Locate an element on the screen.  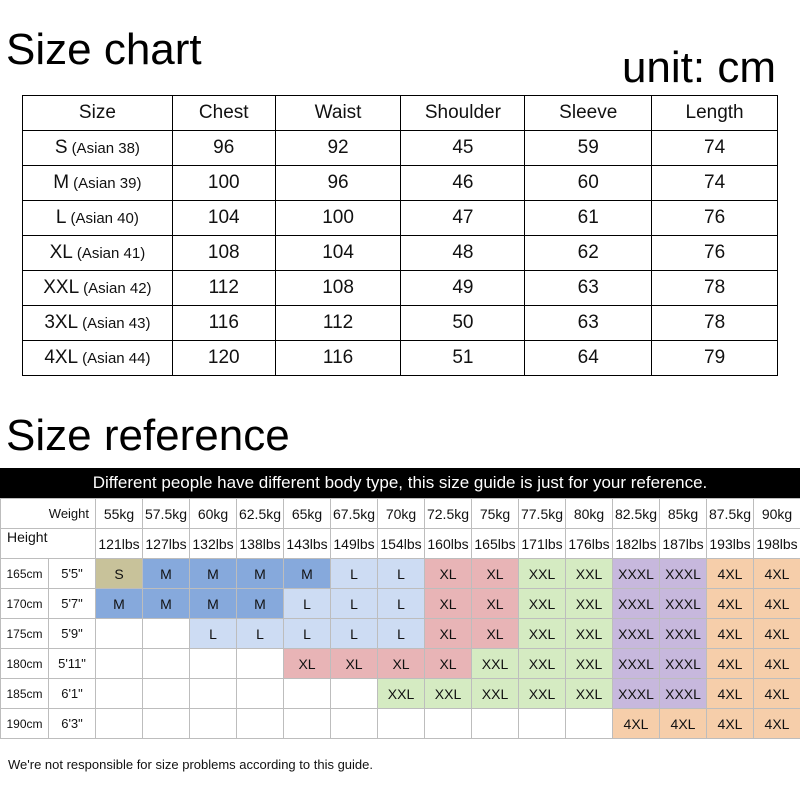
weight-kg-cell: 60kg is located at coordinates (213, 513).